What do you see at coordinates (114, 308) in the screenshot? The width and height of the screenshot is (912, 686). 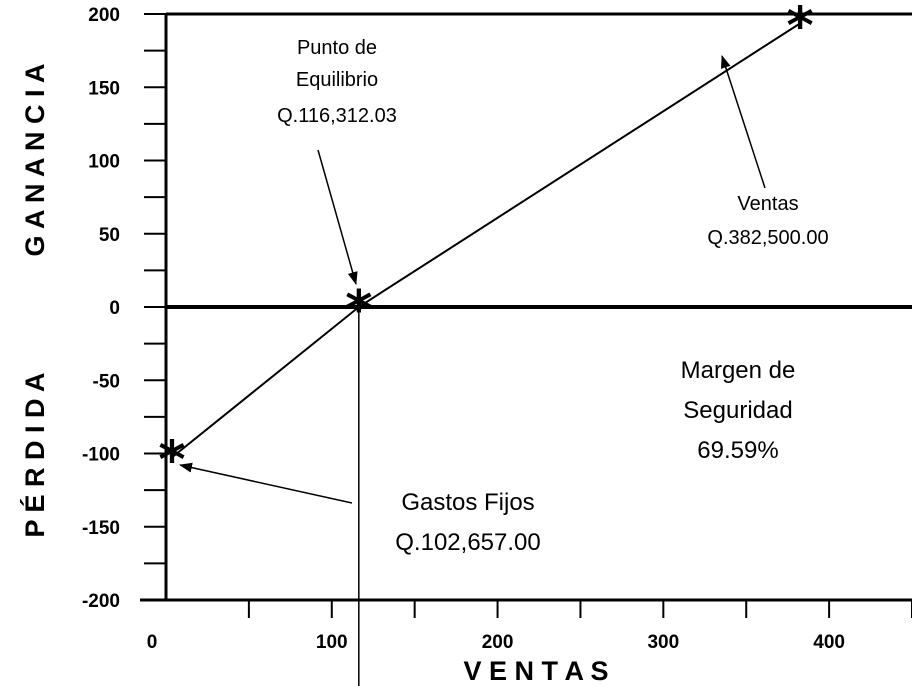 I see `y-tick-label: 0` at bounding box center [114, 308].